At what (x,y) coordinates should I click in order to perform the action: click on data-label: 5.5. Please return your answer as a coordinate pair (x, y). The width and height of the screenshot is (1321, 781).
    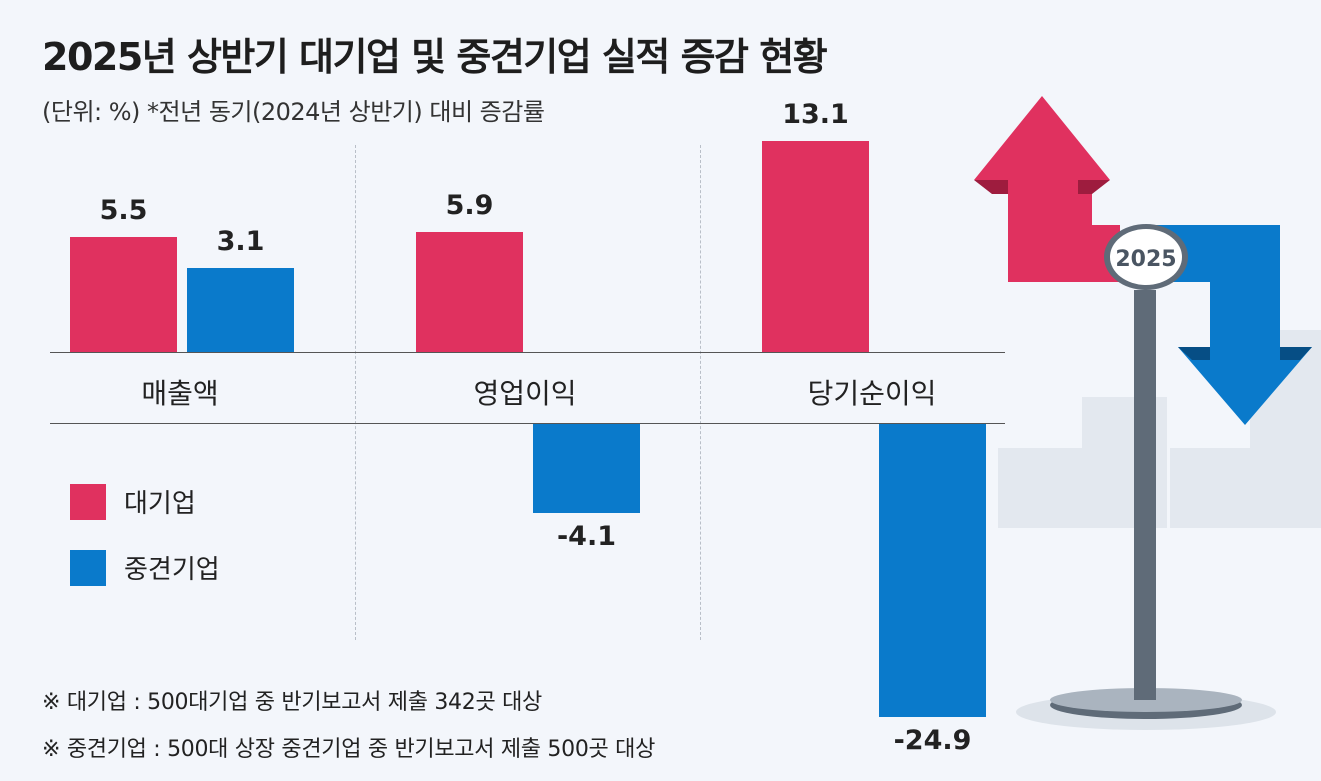
    Looking at the image, I should click on (123, 211).